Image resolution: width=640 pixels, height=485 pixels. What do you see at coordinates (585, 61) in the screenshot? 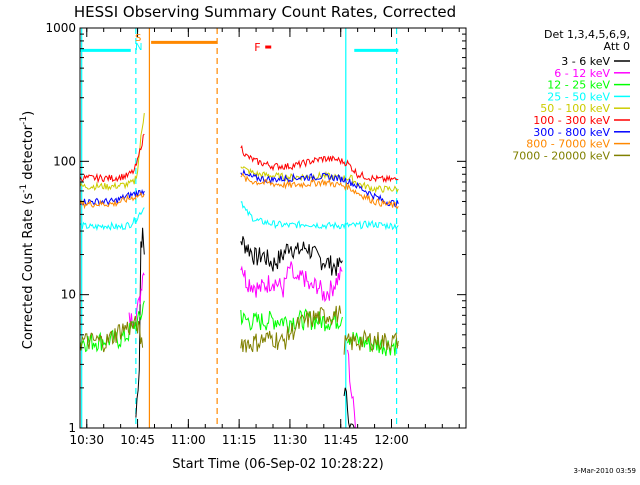
I see `legend-entry-label: 3 - 6 keV` at bounding box center [585, 61].